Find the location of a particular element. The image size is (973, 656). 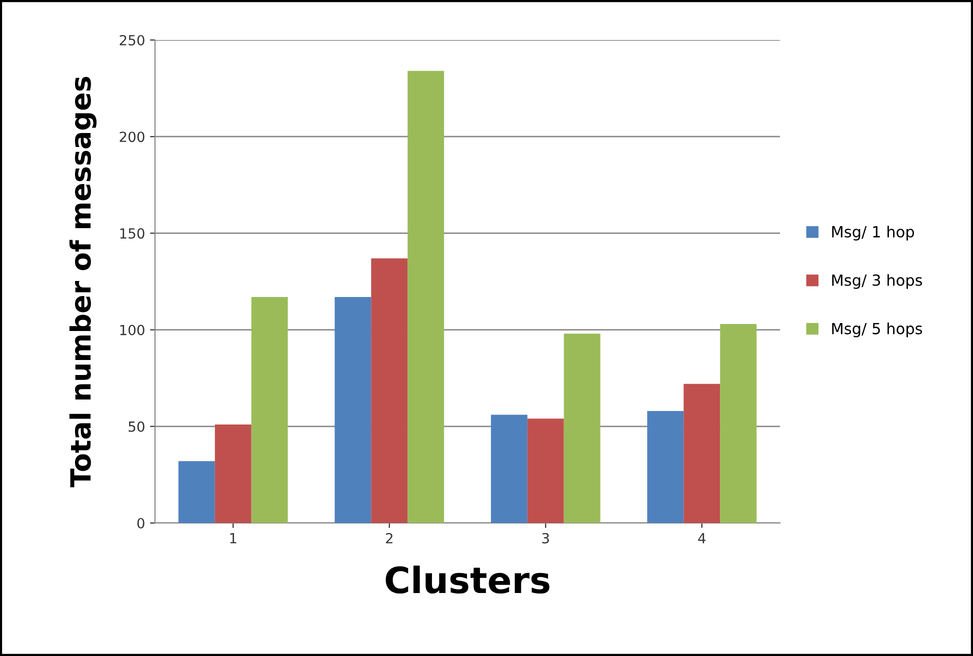

legend-label: Msg/ 3 hops is located at coordinates (877, 281).